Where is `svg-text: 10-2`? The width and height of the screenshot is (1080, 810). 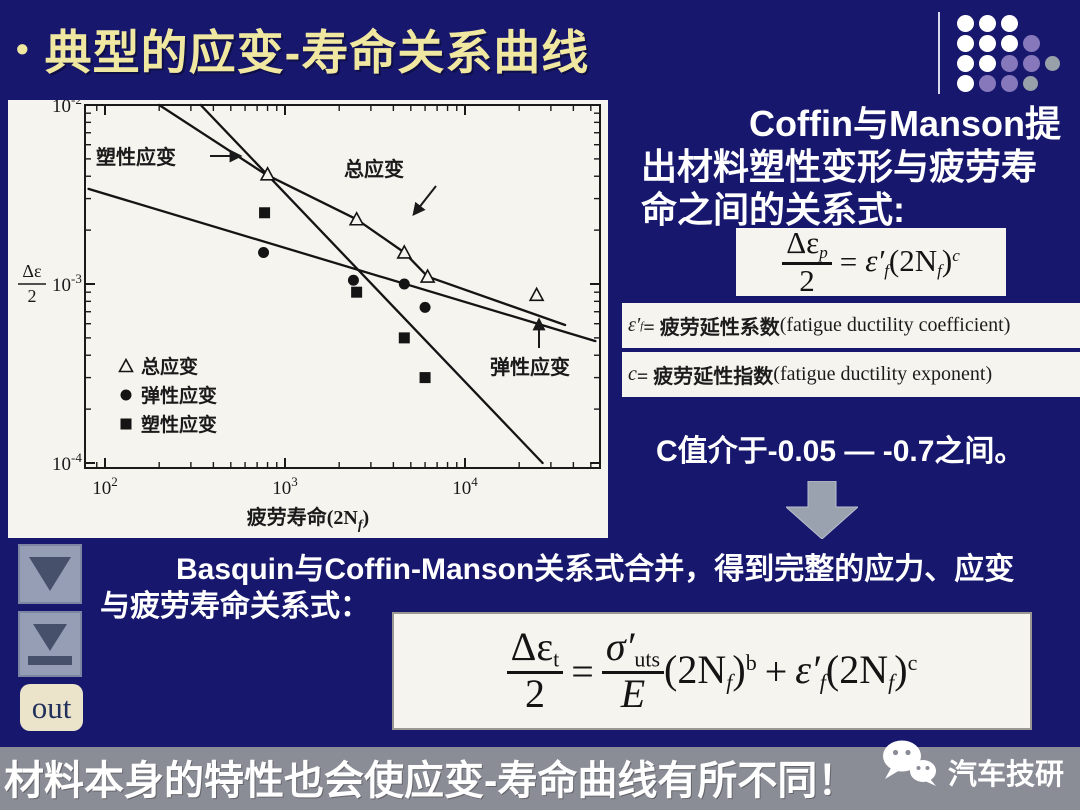 svg-text: 10-2 is located at coordinates (67, 108).